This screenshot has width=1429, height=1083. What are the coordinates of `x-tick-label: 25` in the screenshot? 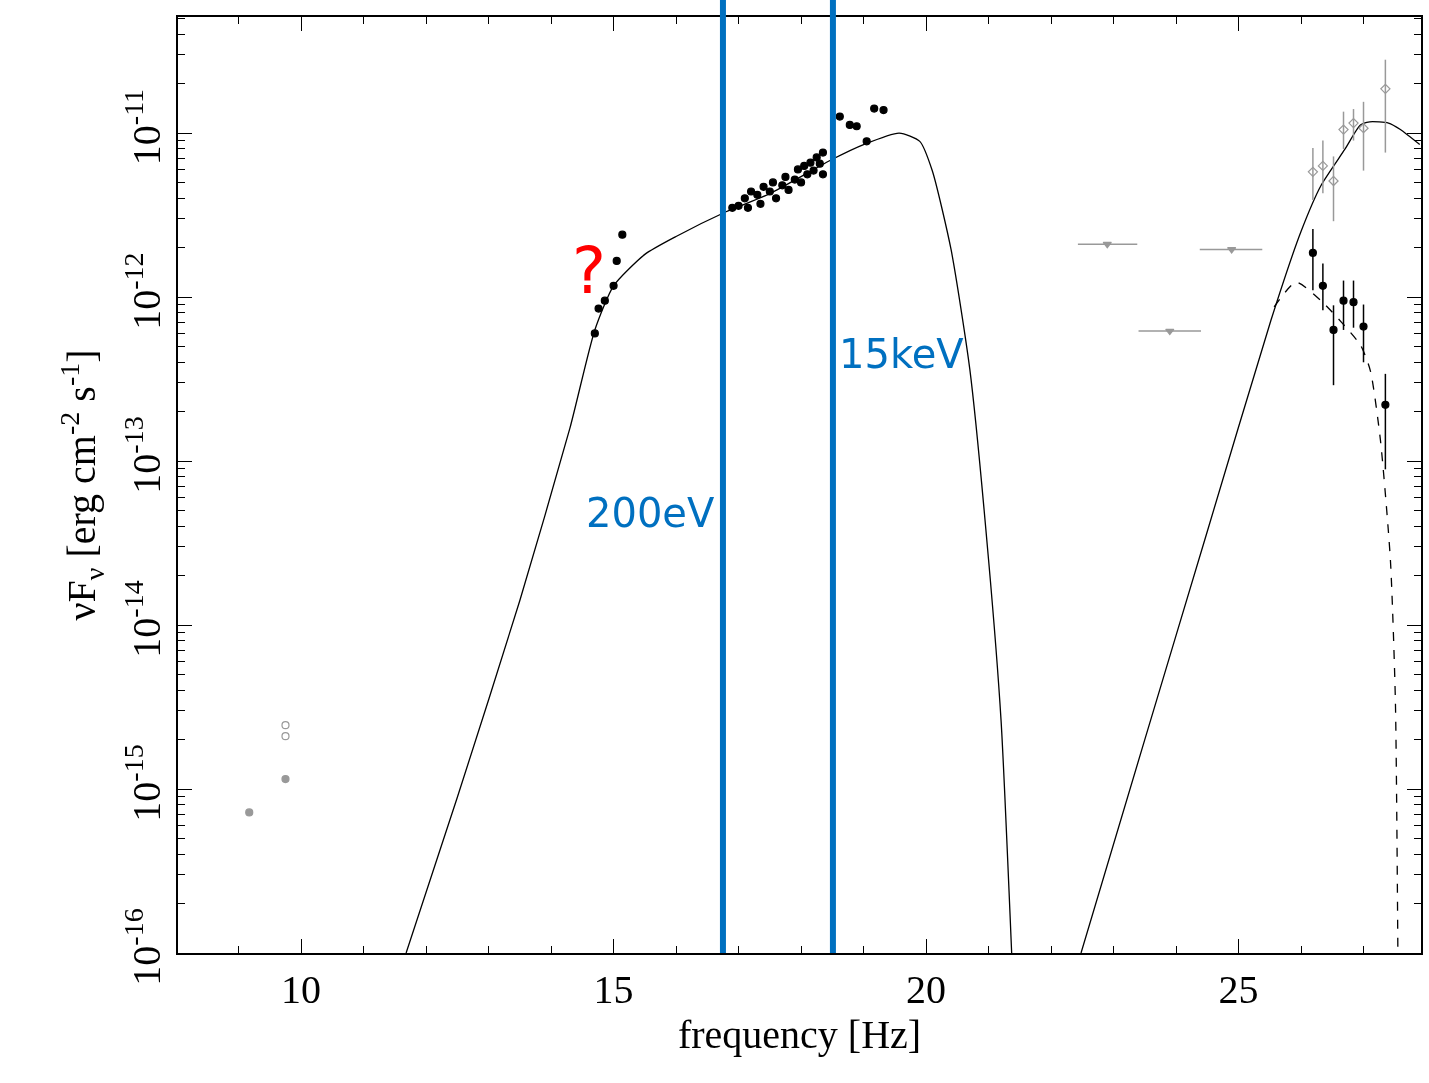 It's located at (1238, 989).